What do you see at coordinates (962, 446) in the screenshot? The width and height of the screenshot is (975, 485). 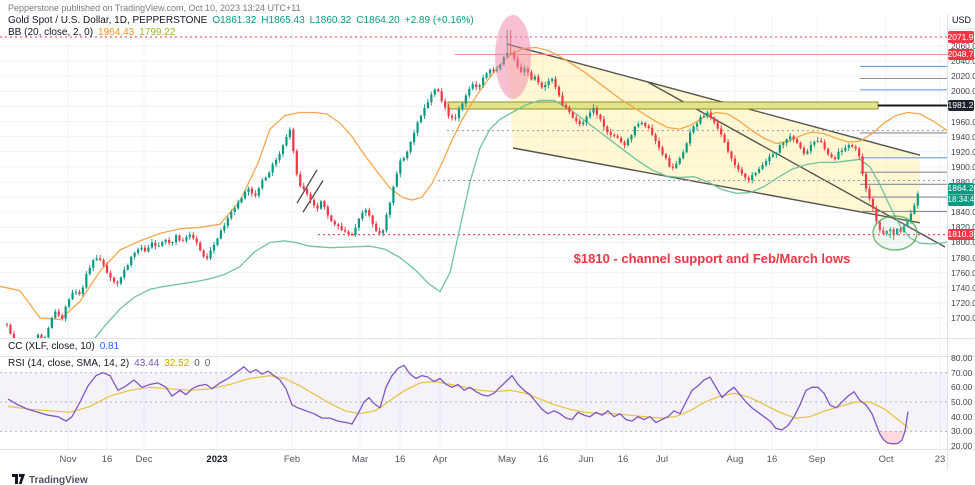 I see `rsi-axis-label: 20.00` at bounding box center [962, 446].